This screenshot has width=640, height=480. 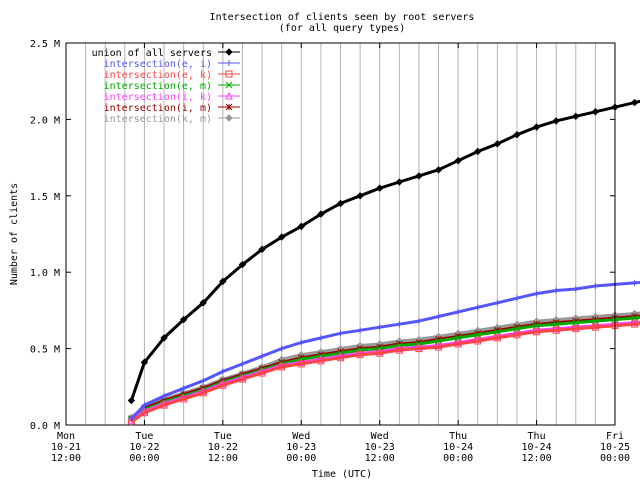 What do you see at coordinates (158, 64) in the screenshot?
I see `legend-label: intersection(e, i)` at bounding box center [158, 64].